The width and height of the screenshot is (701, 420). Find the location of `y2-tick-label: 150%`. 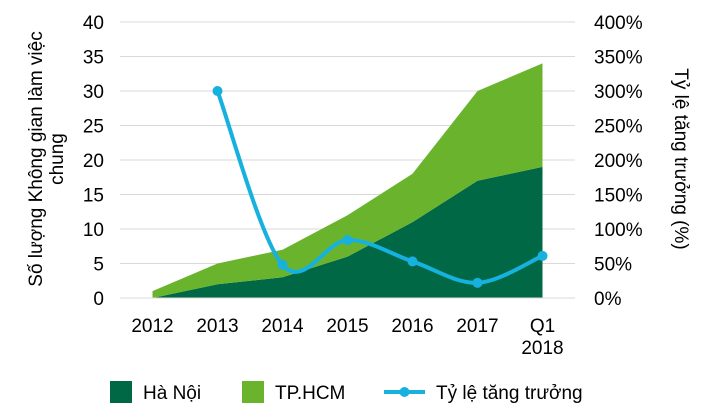

y2-tick-label: 150% is located at coordinates (618, 196).